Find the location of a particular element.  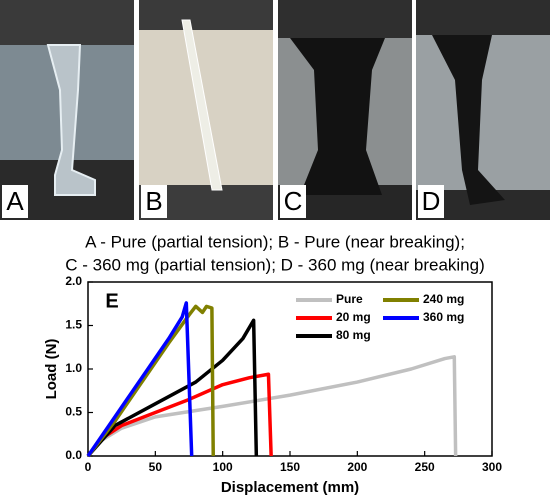

panel-label: A is located at coordinates (15, 201).